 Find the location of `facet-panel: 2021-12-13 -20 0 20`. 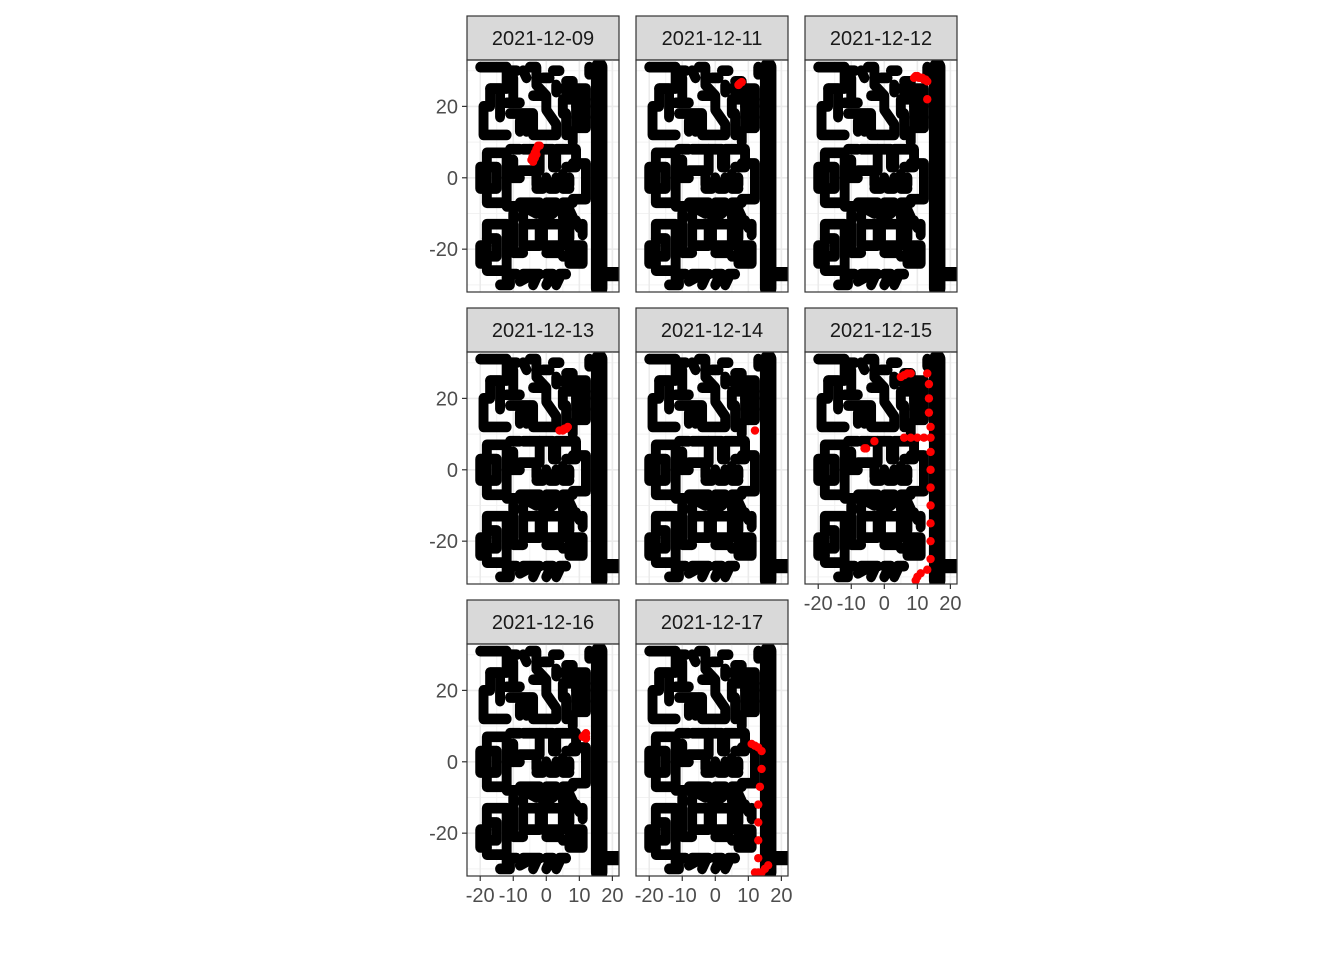

facet-panel: 2021-12-13 -20 0 20 is located at coordinates (527, 446).